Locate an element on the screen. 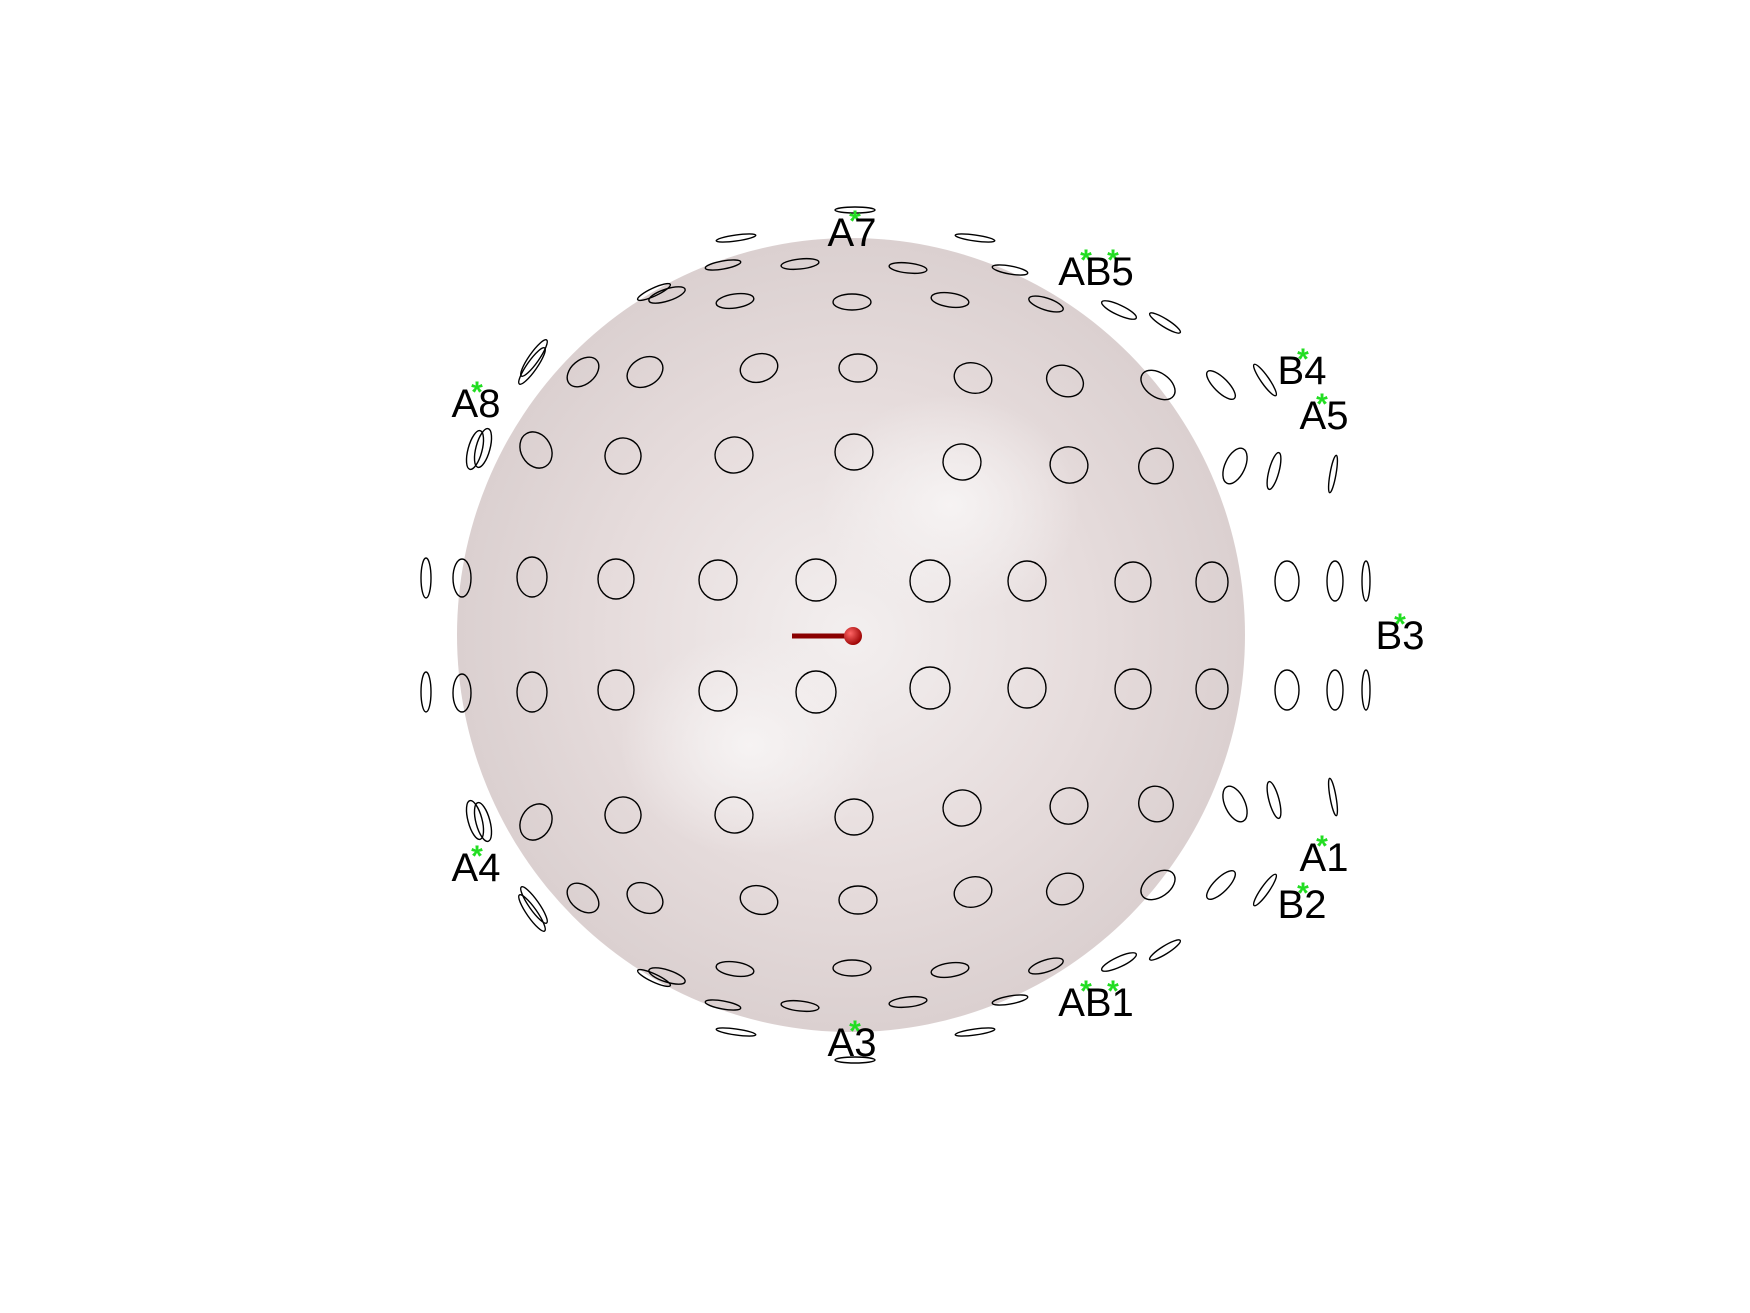  dipole is located at coordinates (827, 636).